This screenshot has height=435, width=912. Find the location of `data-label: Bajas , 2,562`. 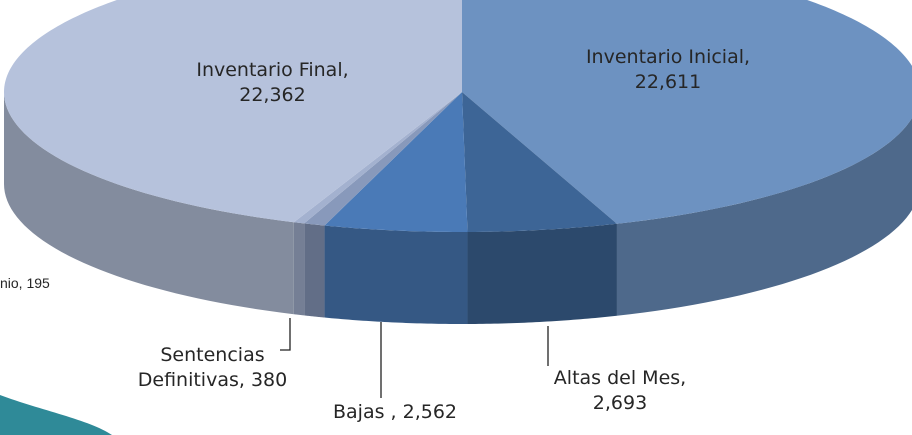

data-label: Bajas , 2,562 is located at coordinates (395, 412).